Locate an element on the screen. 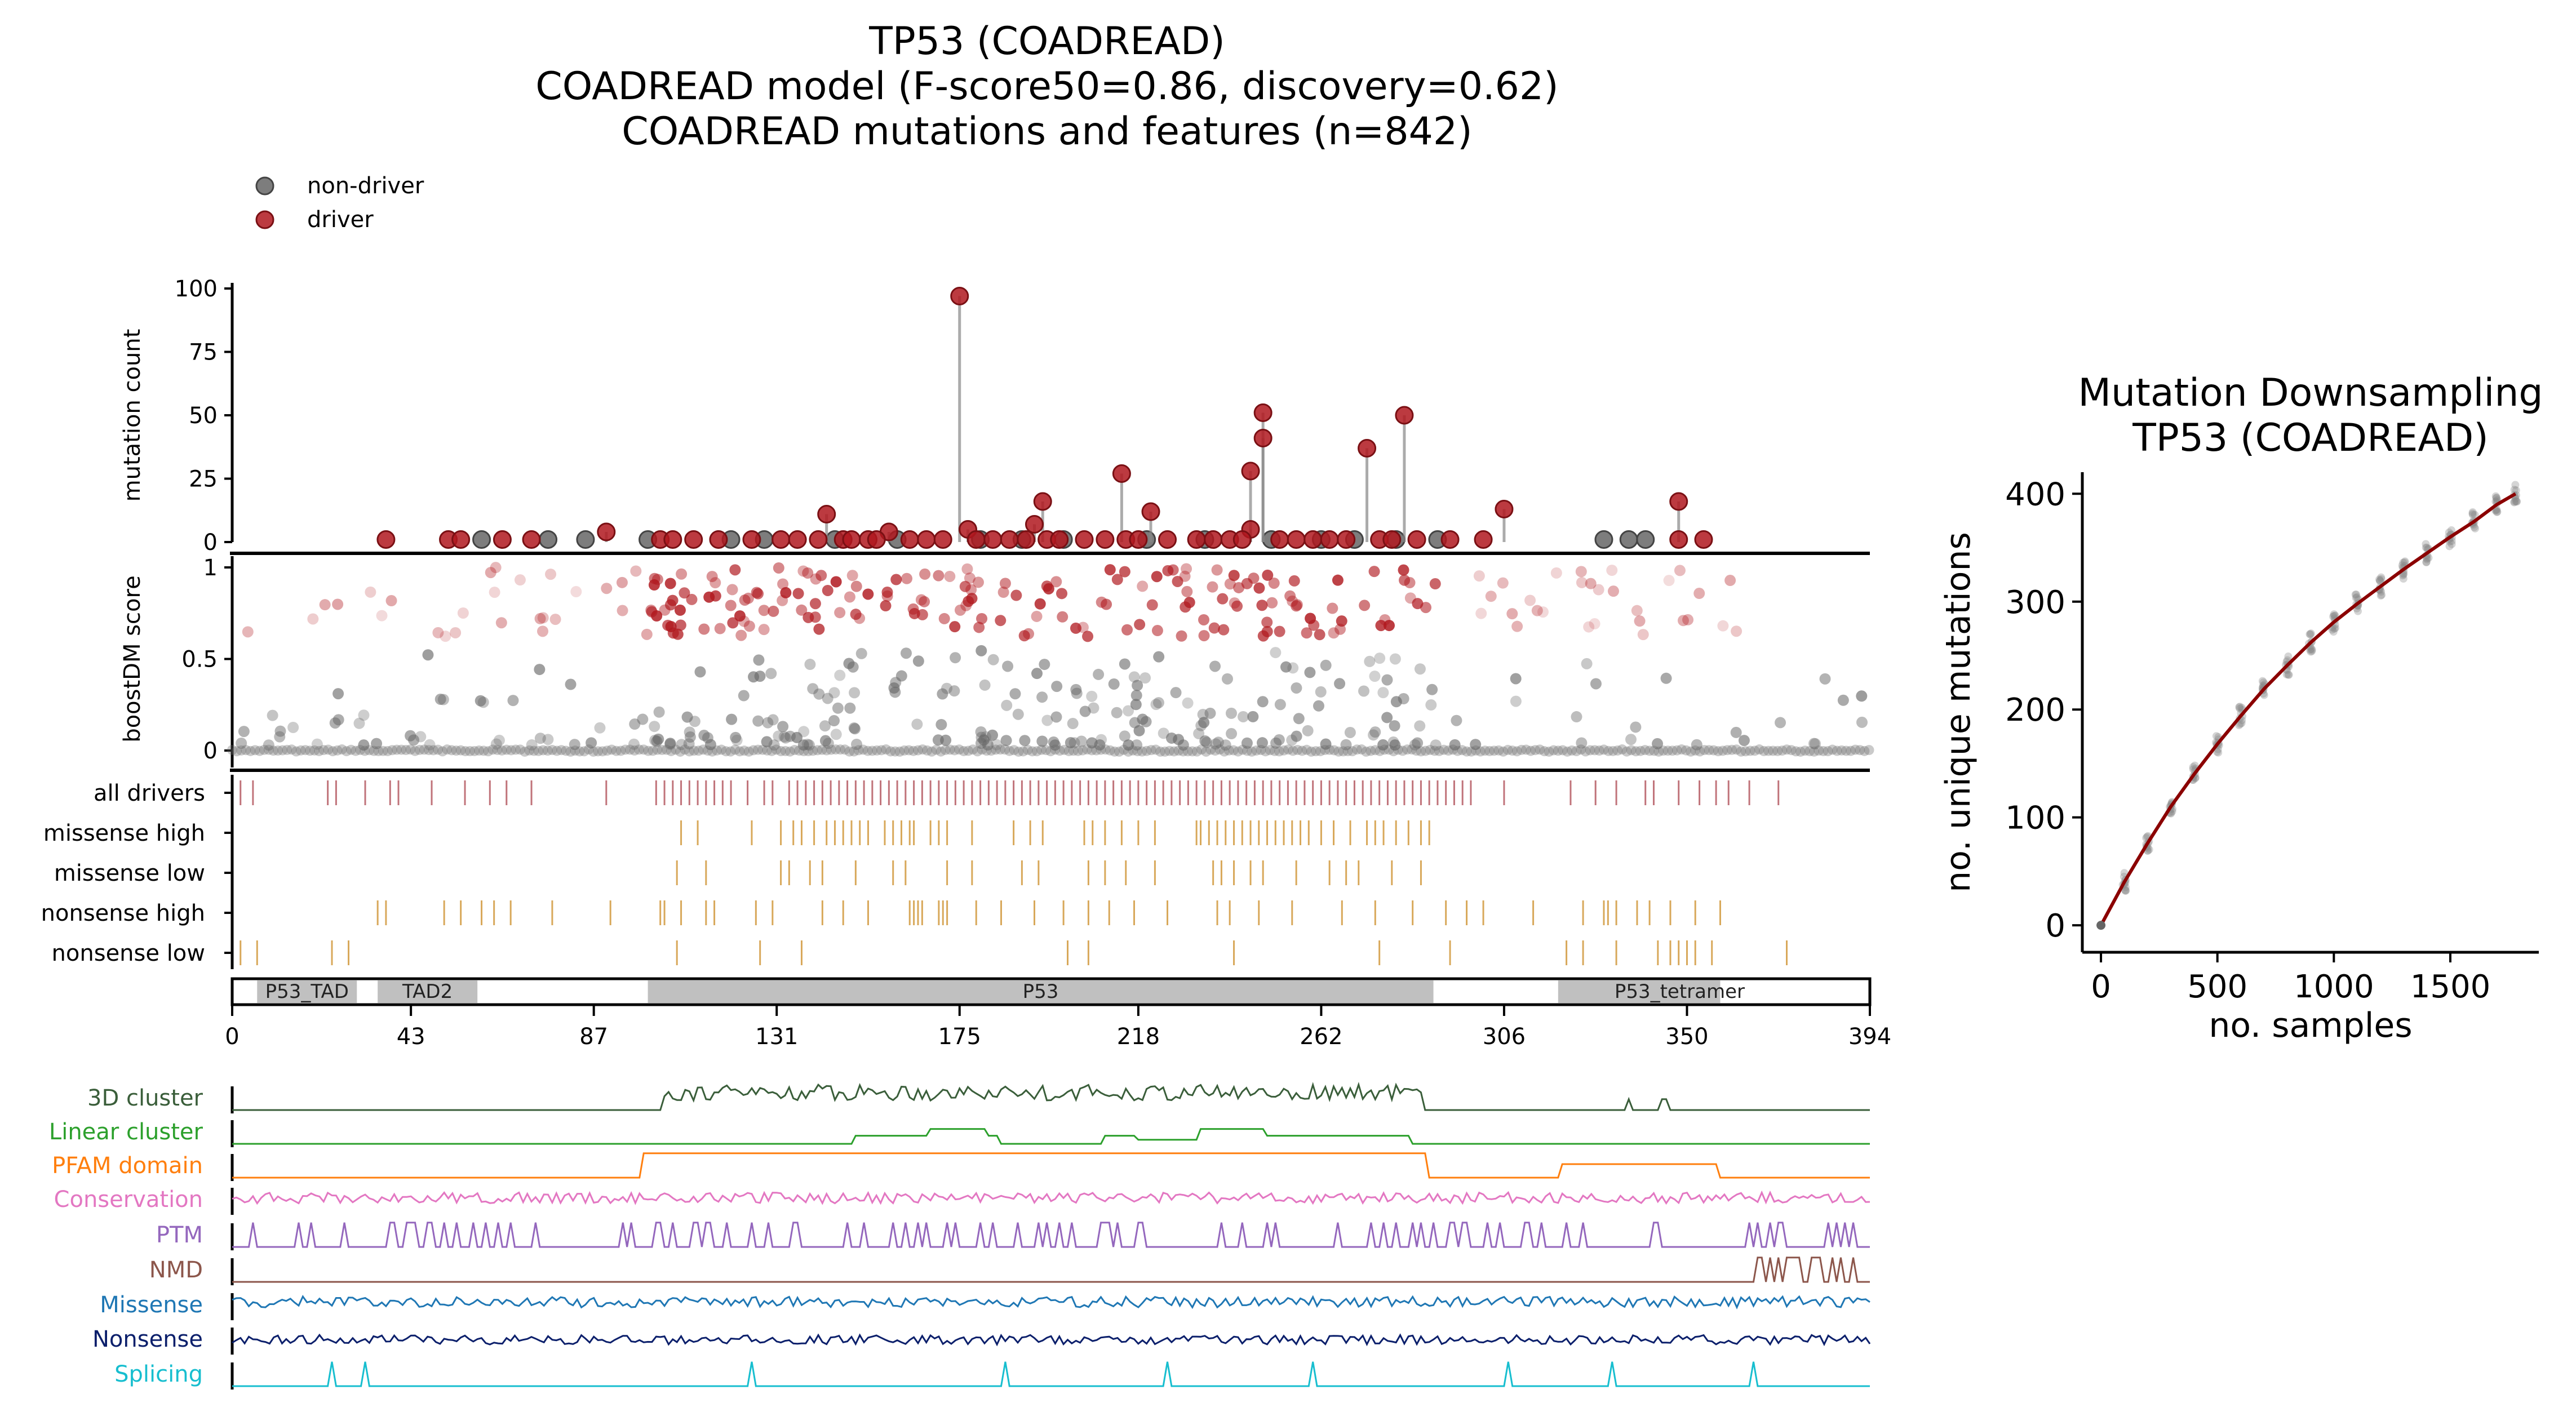 The width and height of the screenshot is (2576, 1416). ds-xlabel: no. samples is located at coordinates (2311, 1025).